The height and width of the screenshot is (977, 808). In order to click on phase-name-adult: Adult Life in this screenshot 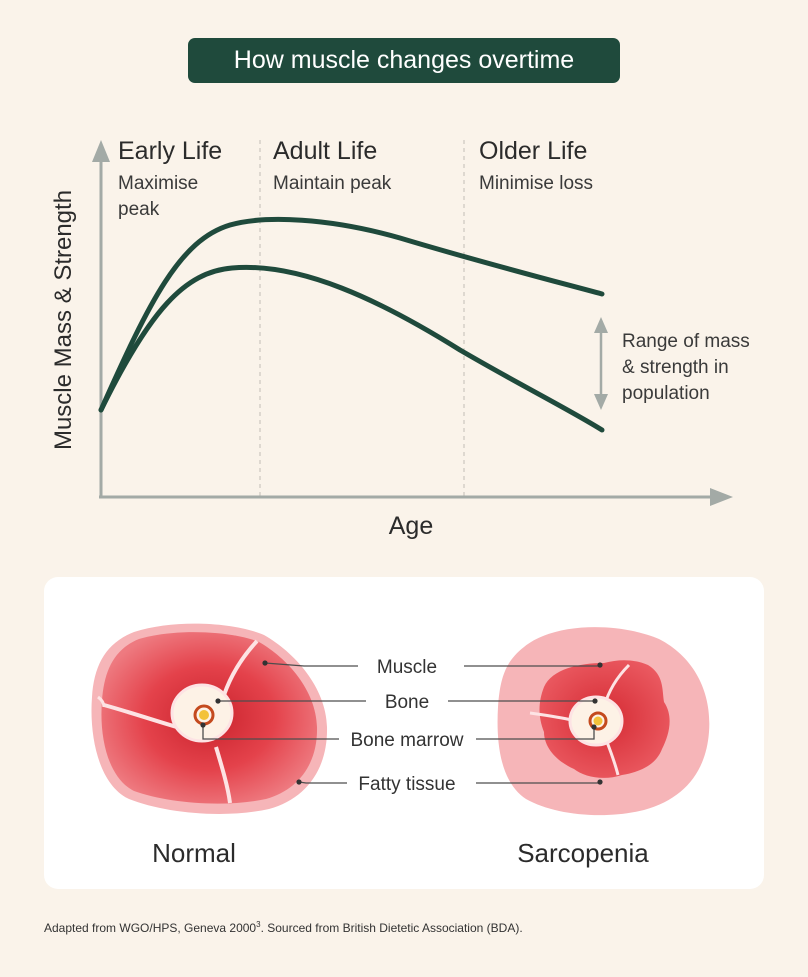, I will do `click(325, 151)`.